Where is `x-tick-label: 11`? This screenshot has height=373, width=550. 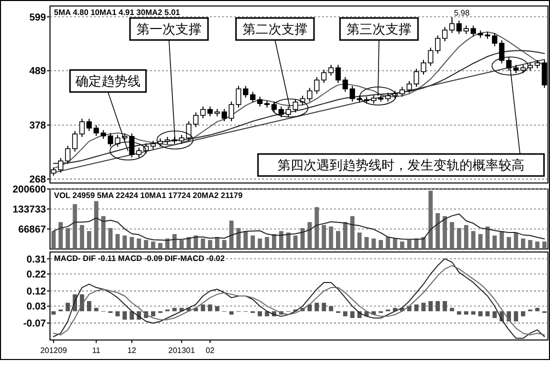
x-tick-label: 11 is located at coordinates (96, 350).